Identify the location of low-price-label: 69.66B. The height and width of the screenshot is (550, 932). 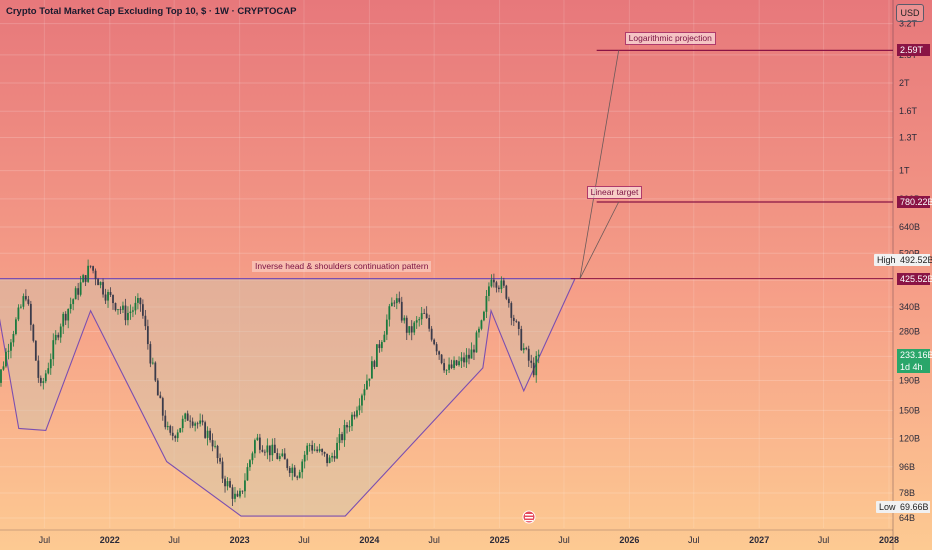
(913, 507).